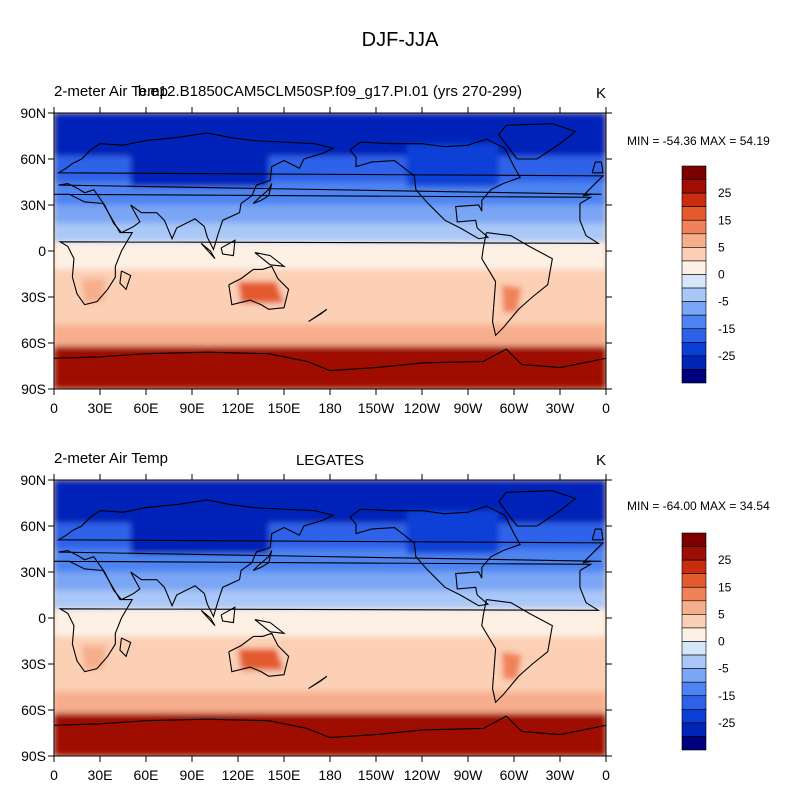 The image size is (800, 805). Describe the element at coordinates (100, 408) in the screenshot. I see `lon-label: 30E` at that location.